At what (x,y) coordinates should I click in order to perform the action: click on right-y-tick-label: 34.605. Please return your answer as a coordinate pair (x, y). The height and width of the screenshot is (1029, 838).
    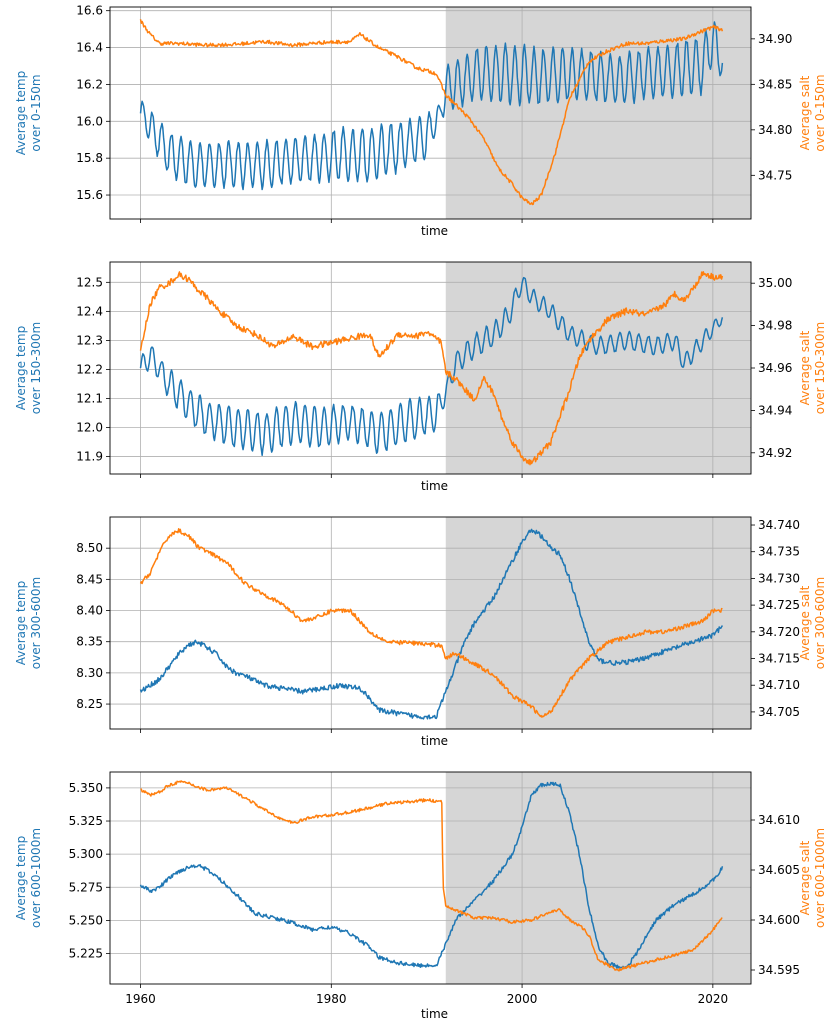
    Looking at the image, I should click on (779, 870).